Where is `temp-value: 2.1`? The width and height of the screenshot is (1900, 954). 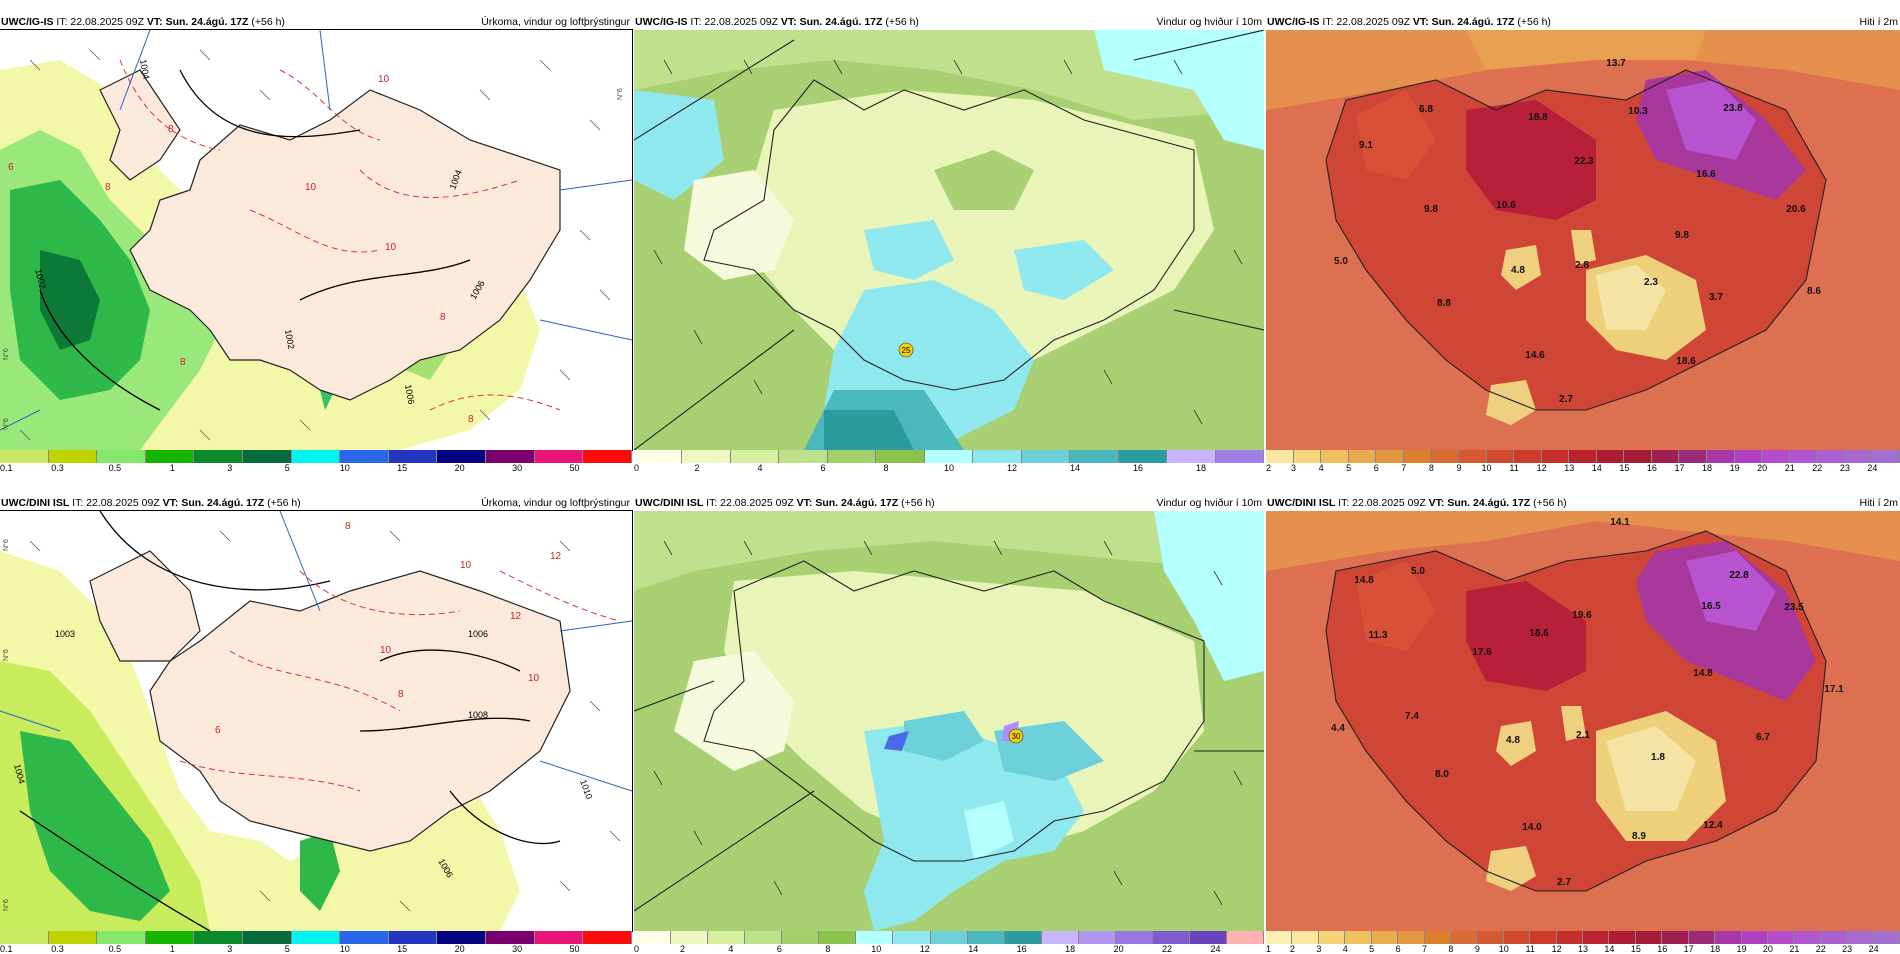 temp-value: 2.1 is located at coordinates (1583, 735).